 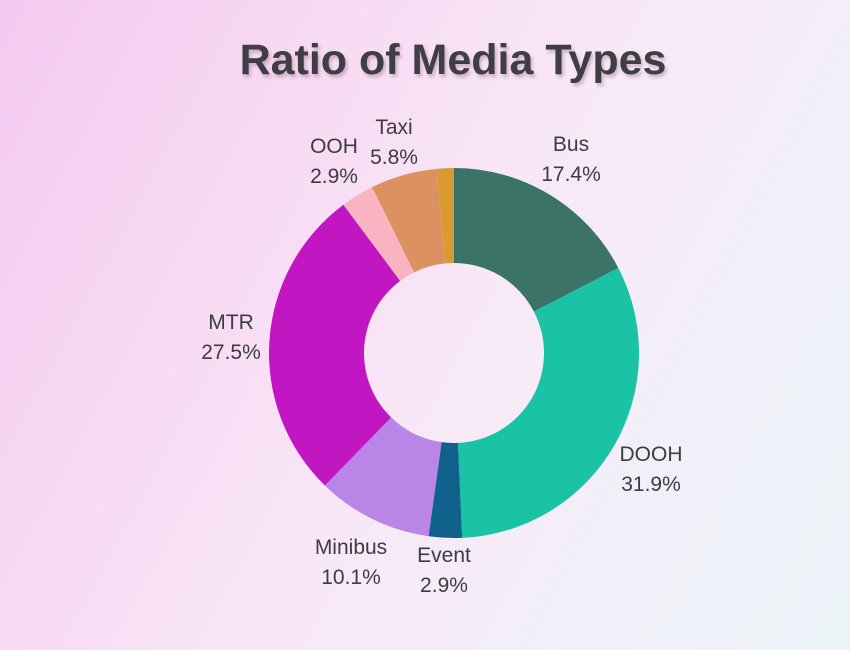 I want to click on slice-unlabeled, so click(x=445, y=216).